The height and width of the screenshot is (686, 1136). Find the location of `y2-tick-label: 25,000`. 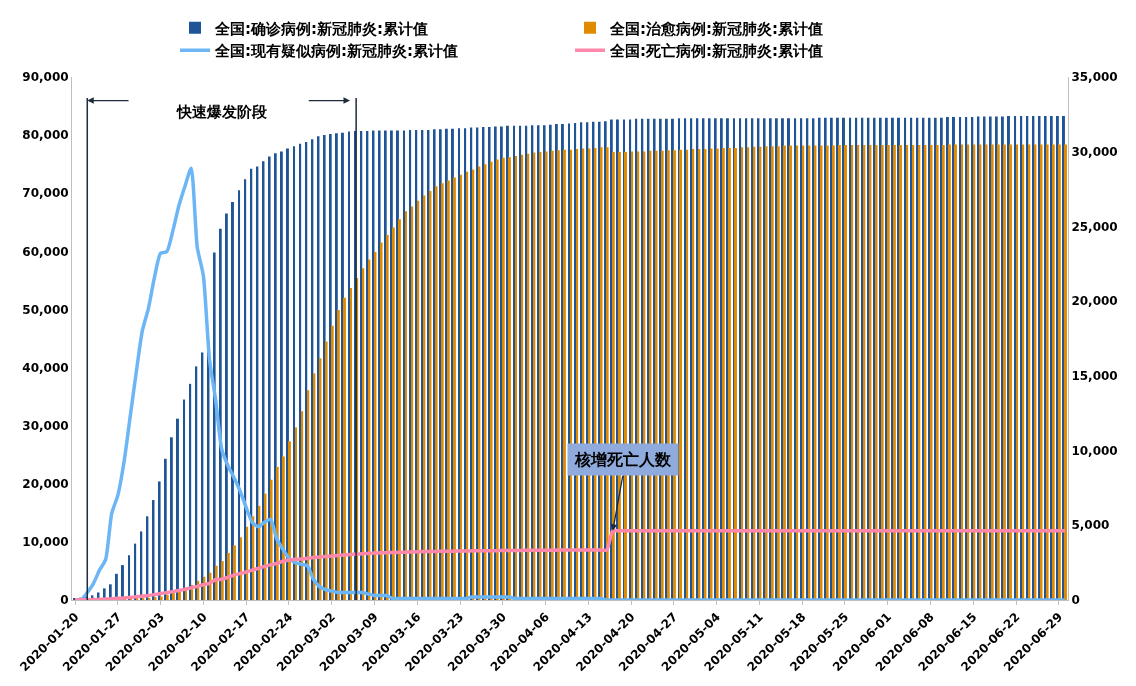

y2-tick-label: 25,000 is located at coordinates (1094, 226).